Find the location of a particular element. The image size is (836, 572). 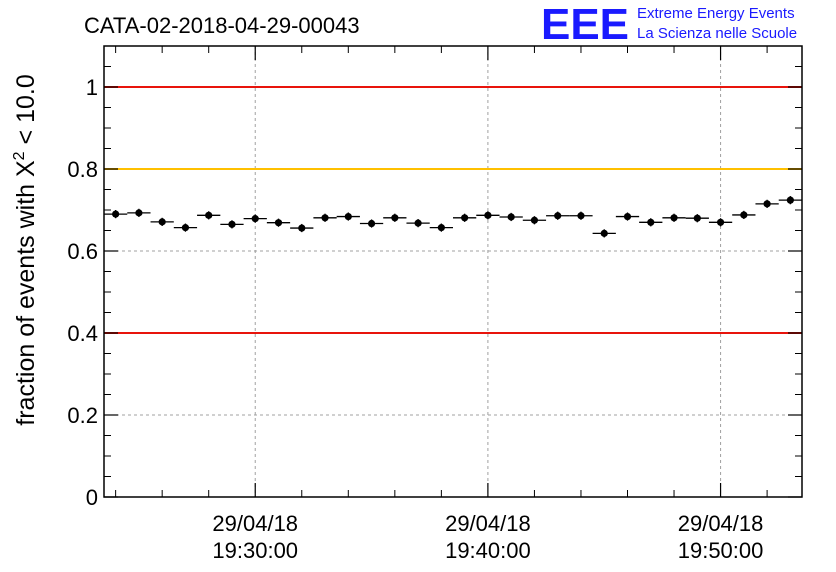

x-tick-date-0: 29/04/18 is located at coordinates (255, 523).